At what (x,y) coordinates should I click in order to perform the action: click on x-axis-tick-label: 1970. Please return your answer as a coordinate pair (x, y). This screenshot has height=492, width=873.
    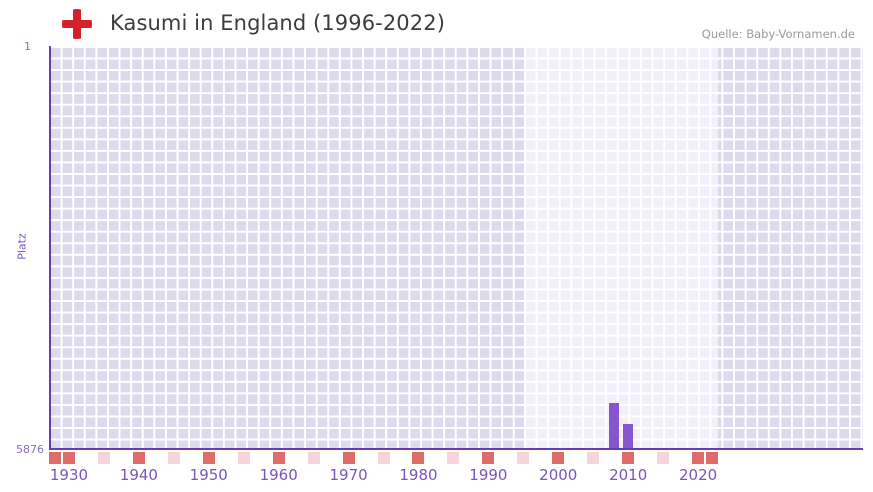
    Looking at the image, I should click on (348, 475).